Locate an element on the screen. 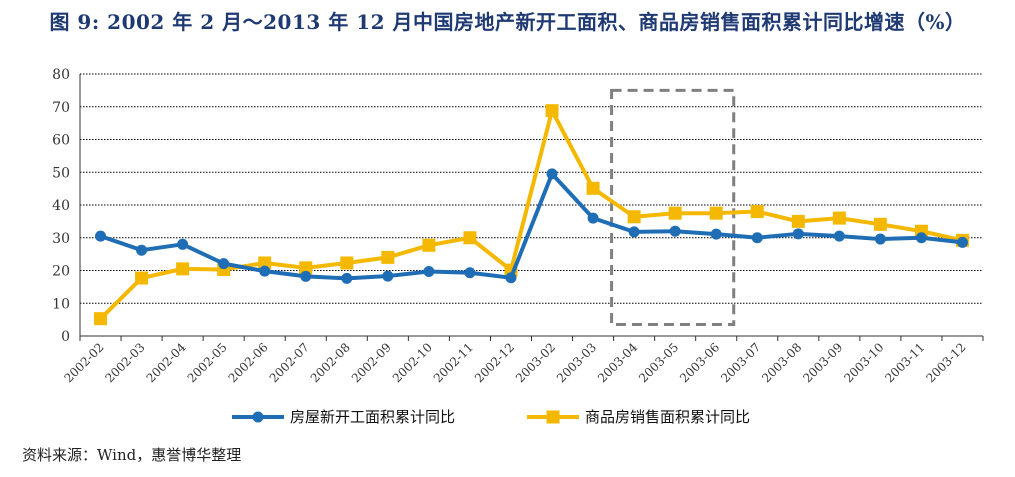 The height and width of the screenshot is (477, 1015). x-tick-label: 2003-03 is located at coordinates (576, 362).